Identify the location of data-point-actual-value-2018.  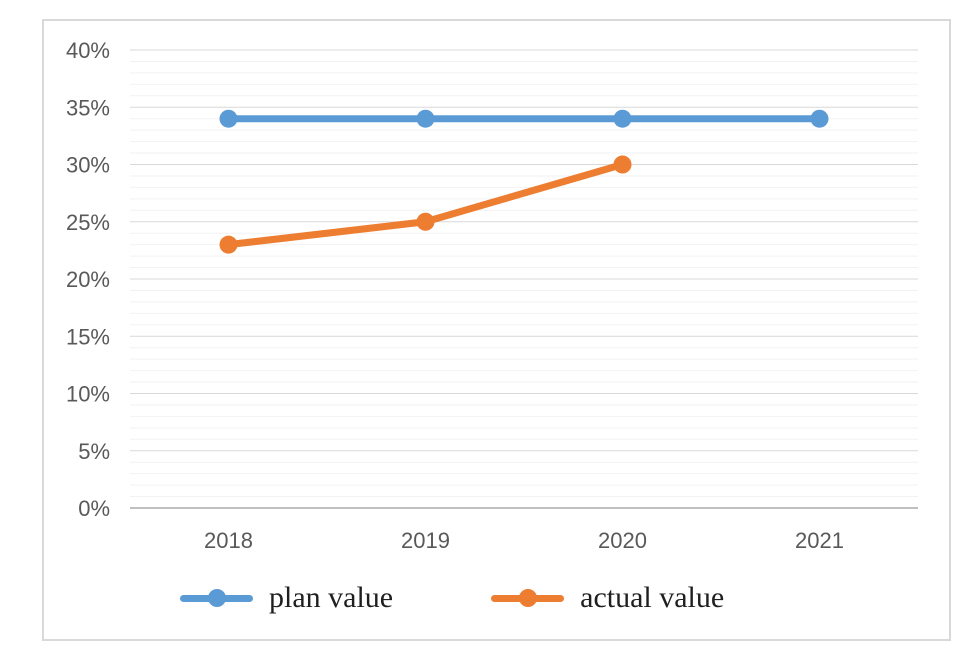
(228, 244).